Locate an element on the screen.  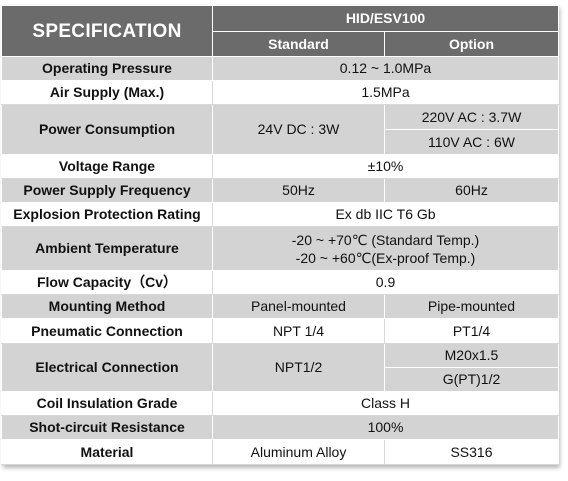
row-option-value: 60Hz is located at coordinates (471, 190).